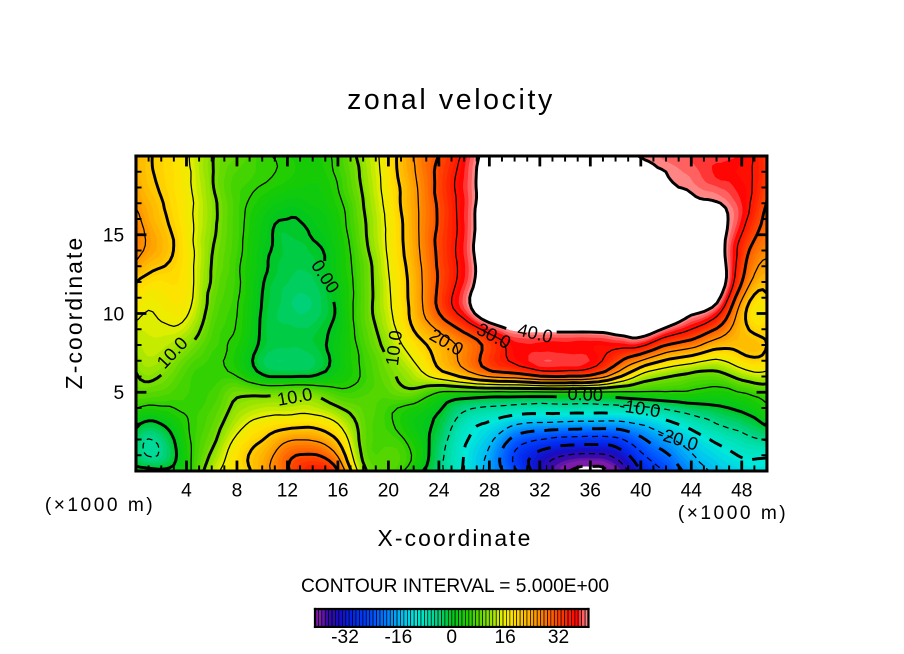 Image resolution: width=904 pixels, height=654 pixels. What do you see at coordinates (585, 394) in the screenshot?
I see `svg-text: 0.00` at bounding box center [585, 394].